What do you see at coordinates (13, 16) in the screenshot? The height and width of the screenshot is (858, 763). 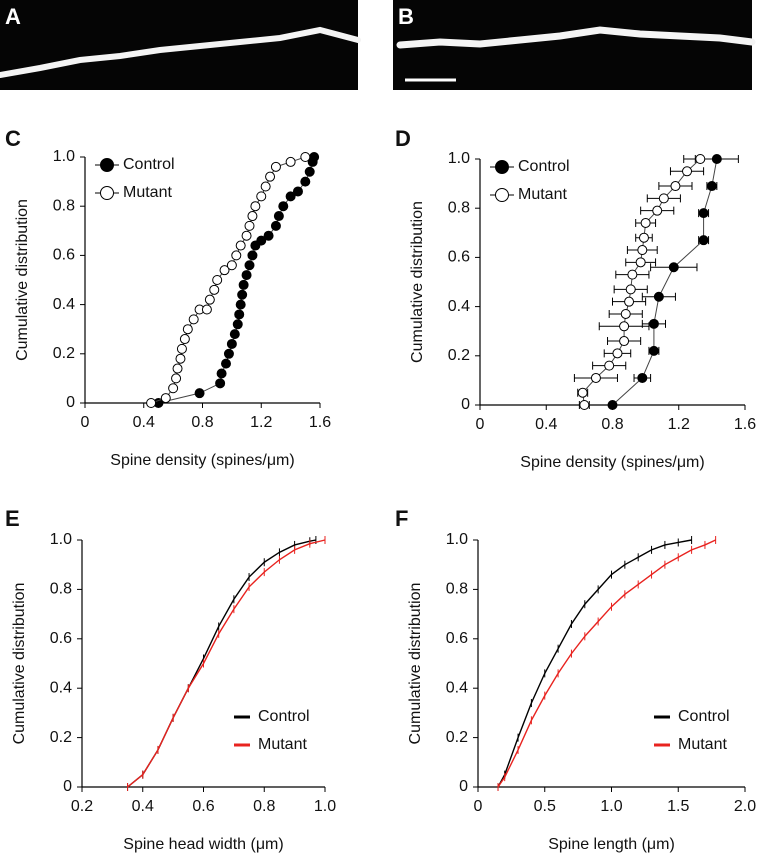 I see `panel-label: A` at bounding box center [13, 16].